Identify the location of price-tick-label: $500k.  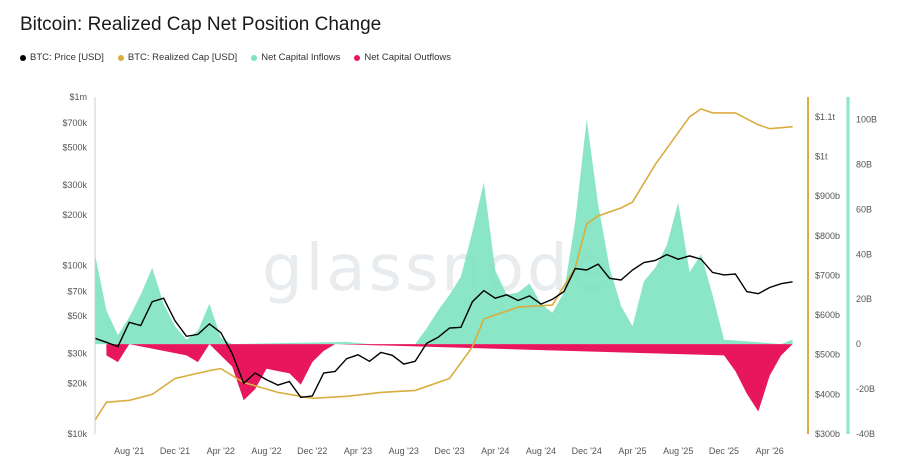
(74, 148).